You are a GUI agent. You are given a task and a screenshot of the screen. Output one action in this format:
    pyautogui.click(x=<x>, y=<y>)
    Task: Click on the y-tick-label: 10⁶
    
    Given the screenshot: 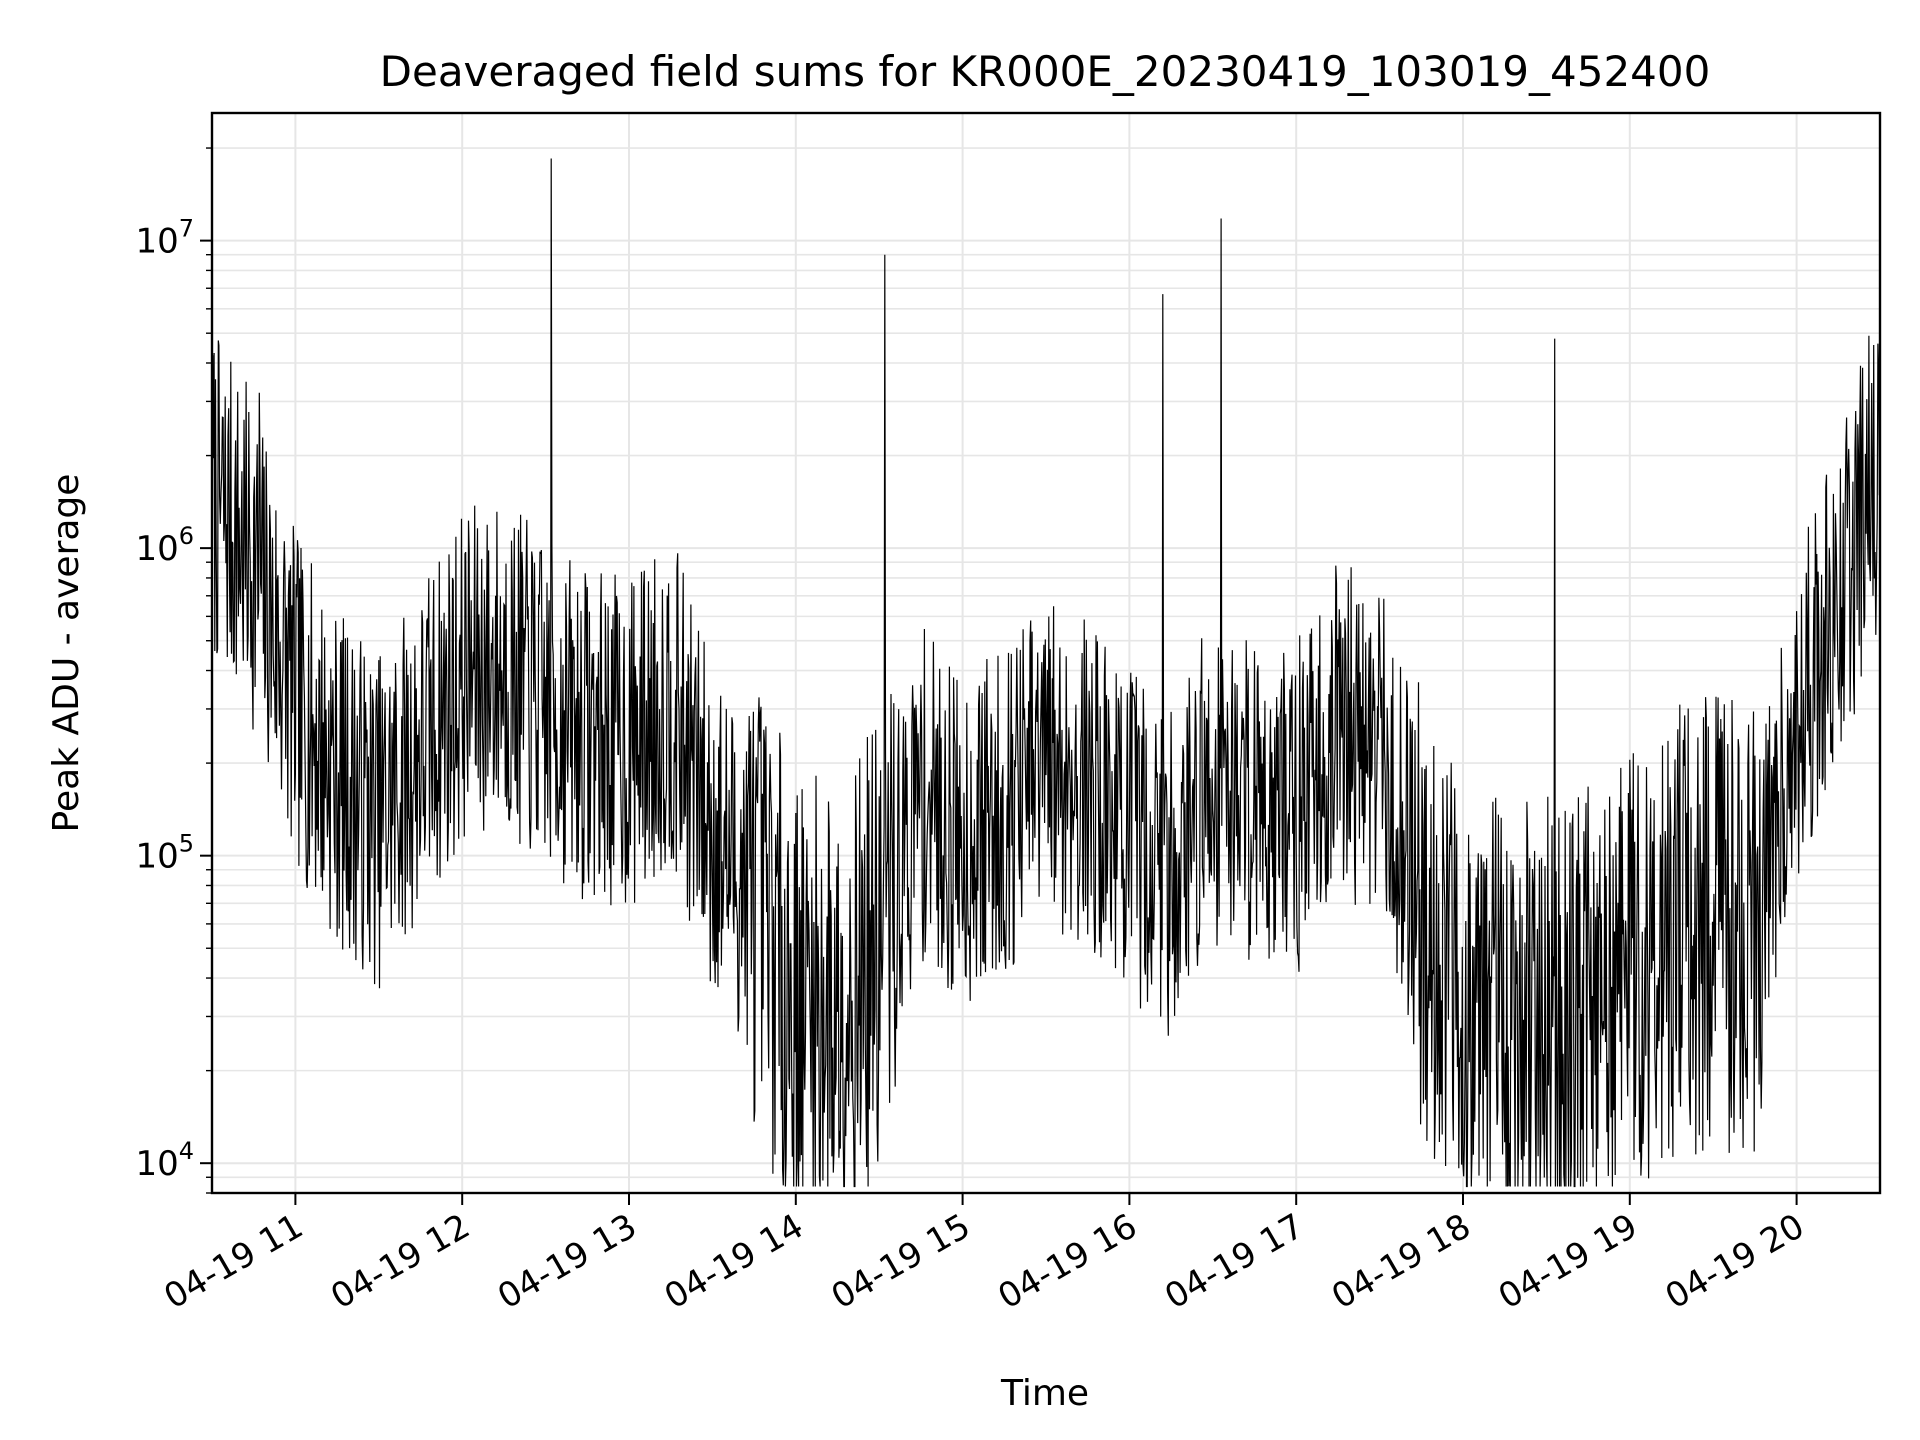 What is the action you would take?
    pyautogui.click(x=164, y=545)
    